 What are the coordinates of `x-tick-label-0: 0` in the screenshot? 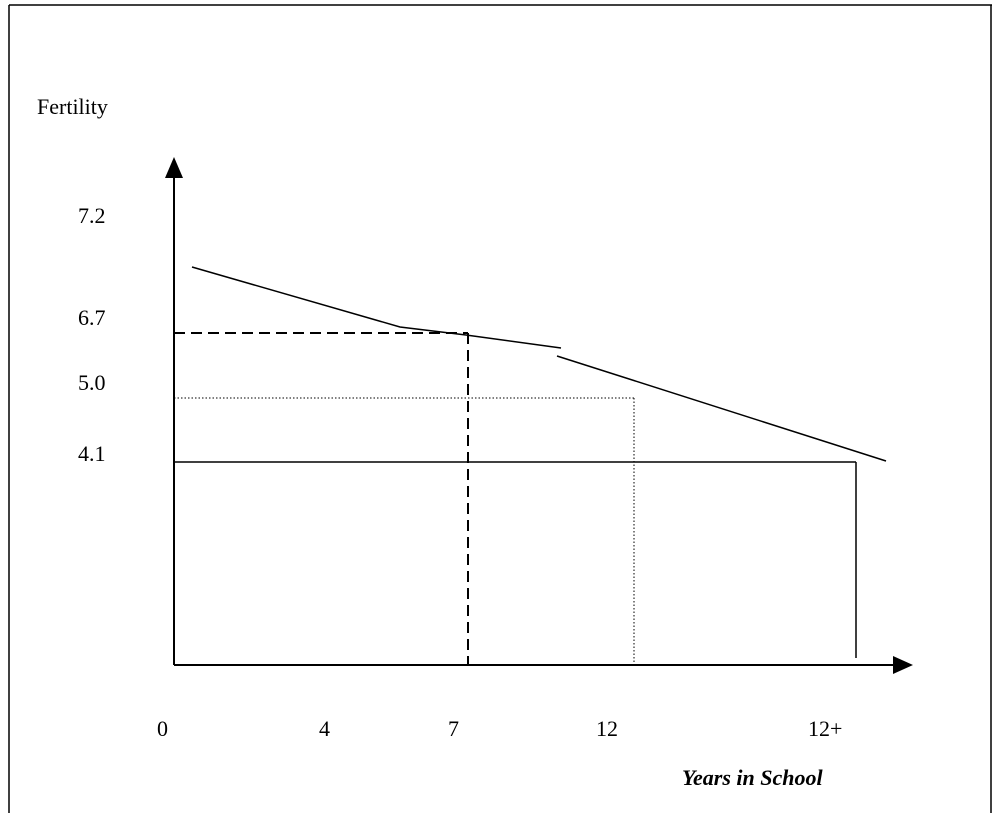 It's located at (162, 728).